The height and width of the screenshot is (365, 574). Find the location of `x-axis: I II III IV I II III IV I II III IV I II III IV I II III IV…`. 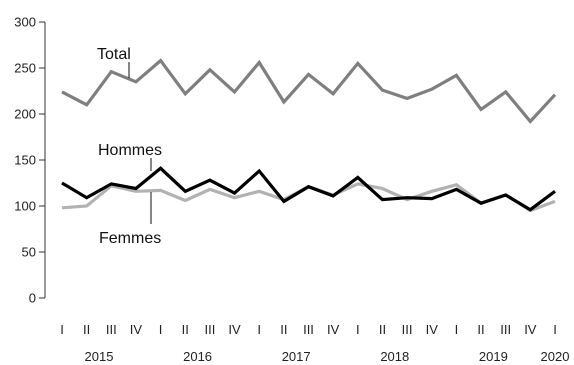

x-axis: I II III IV I II III IV I II III IV I II III IV I II III IV… is located at coordinates (314, 343).